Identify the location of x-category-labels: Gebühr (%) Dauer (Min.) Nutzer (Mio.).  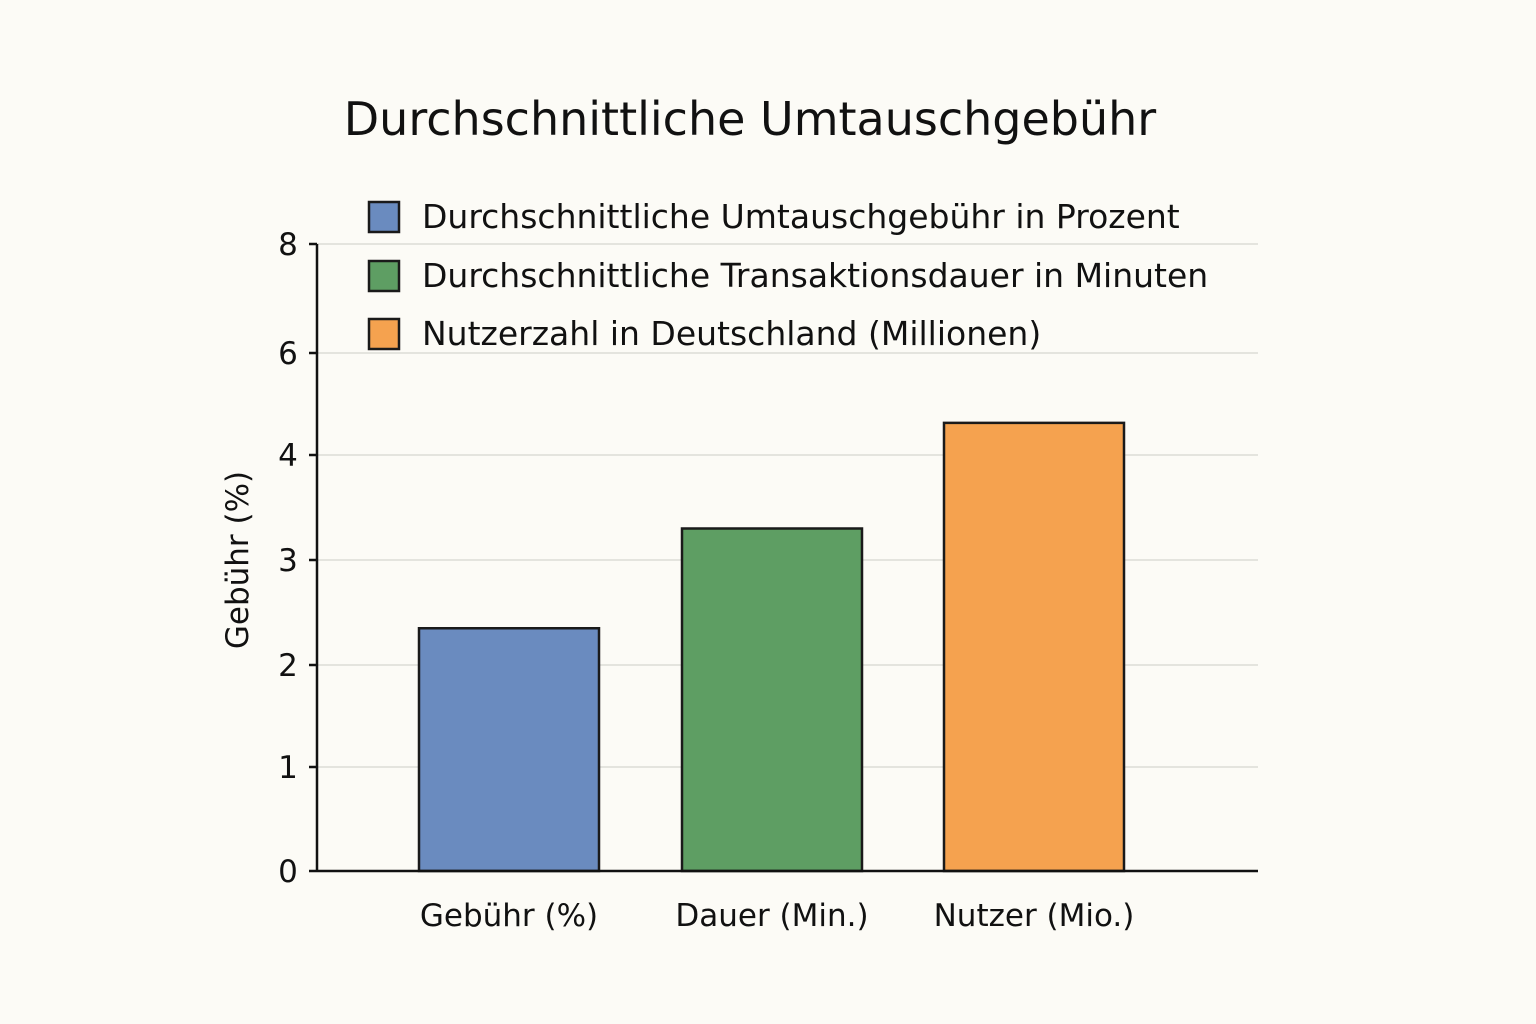
(777, 916).